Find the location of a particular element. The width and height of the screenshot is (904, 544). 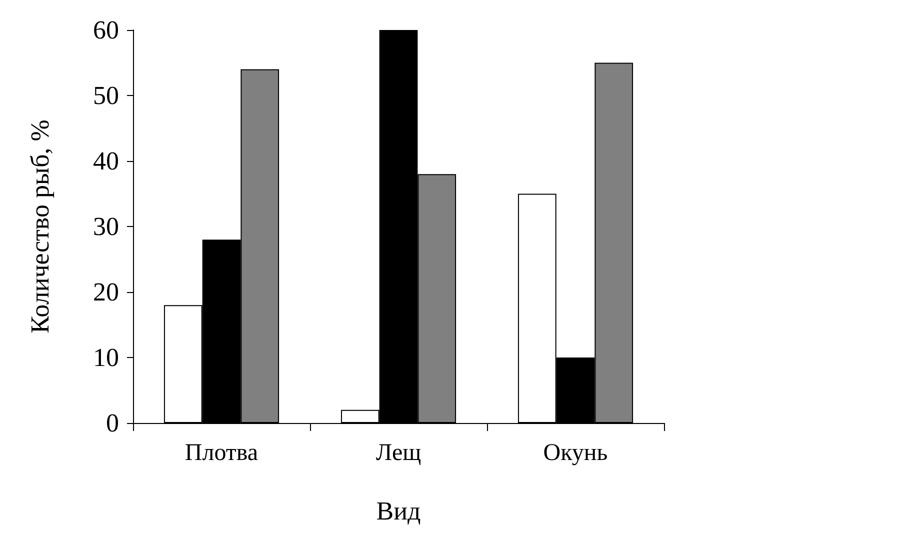

y-tick-label: 50 is located at coordinates (106, 95).